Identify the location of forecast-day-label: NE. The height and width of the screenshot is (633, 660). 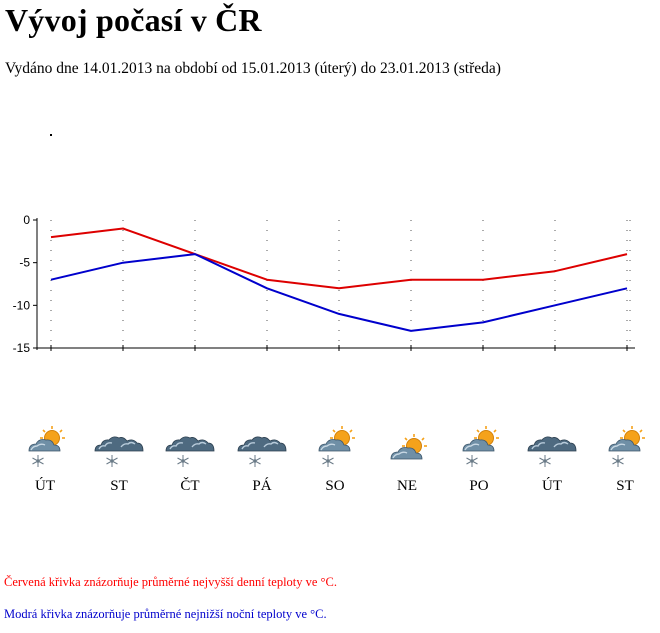
(407, 486).